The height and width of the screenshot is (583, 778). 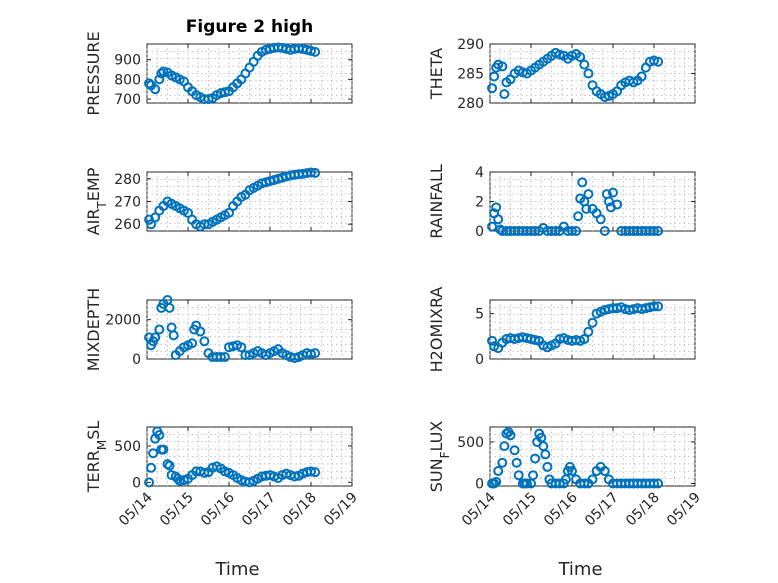 What do you see at coordinates (470, 75) in the screenshot?
I see `y-tick-label: 285` at bounding box center [470, 75].